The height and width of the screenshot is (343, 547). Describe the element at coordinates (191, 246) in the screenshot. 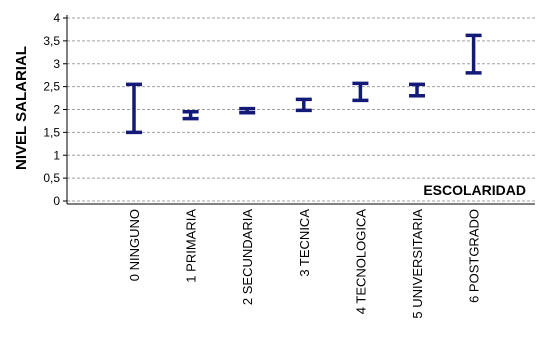

I see `category-label: 1 PRIMARIA` at that location.